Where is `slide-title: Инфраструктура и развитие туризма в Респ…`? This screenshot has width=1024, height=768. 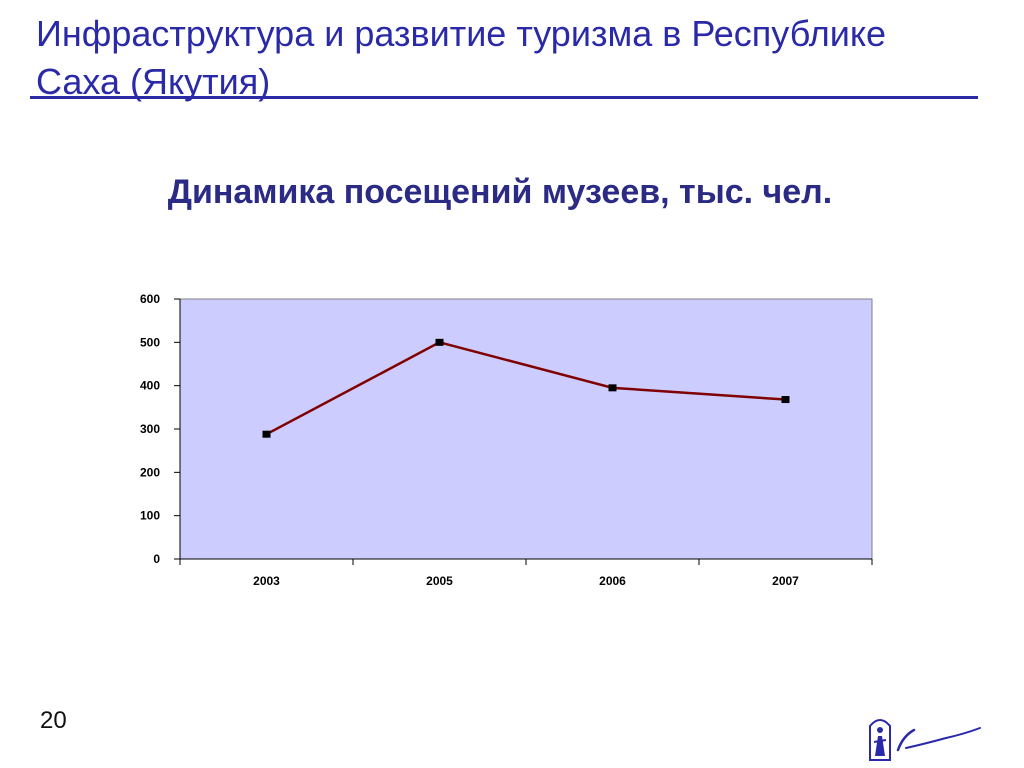 slide-title: Инфраструктура и развитие туризма в Респ… is located at coordinates (461, 57).